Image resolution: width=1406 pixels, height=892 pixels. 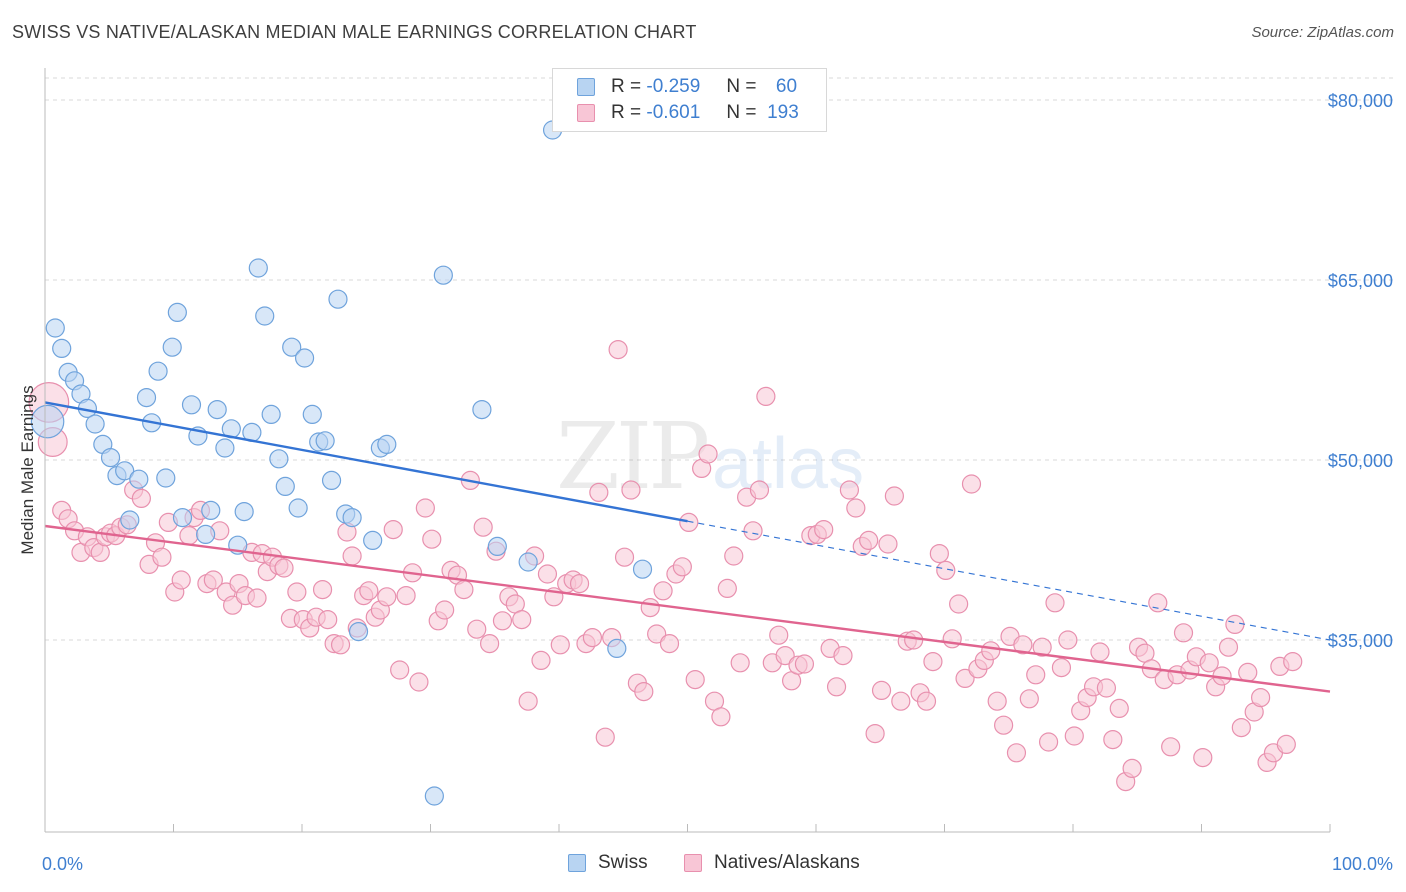 What do you see at coordinates (673, 112) in the screenshot?
I see `r-value-native: -0.601` at bounding box center [673, 112].